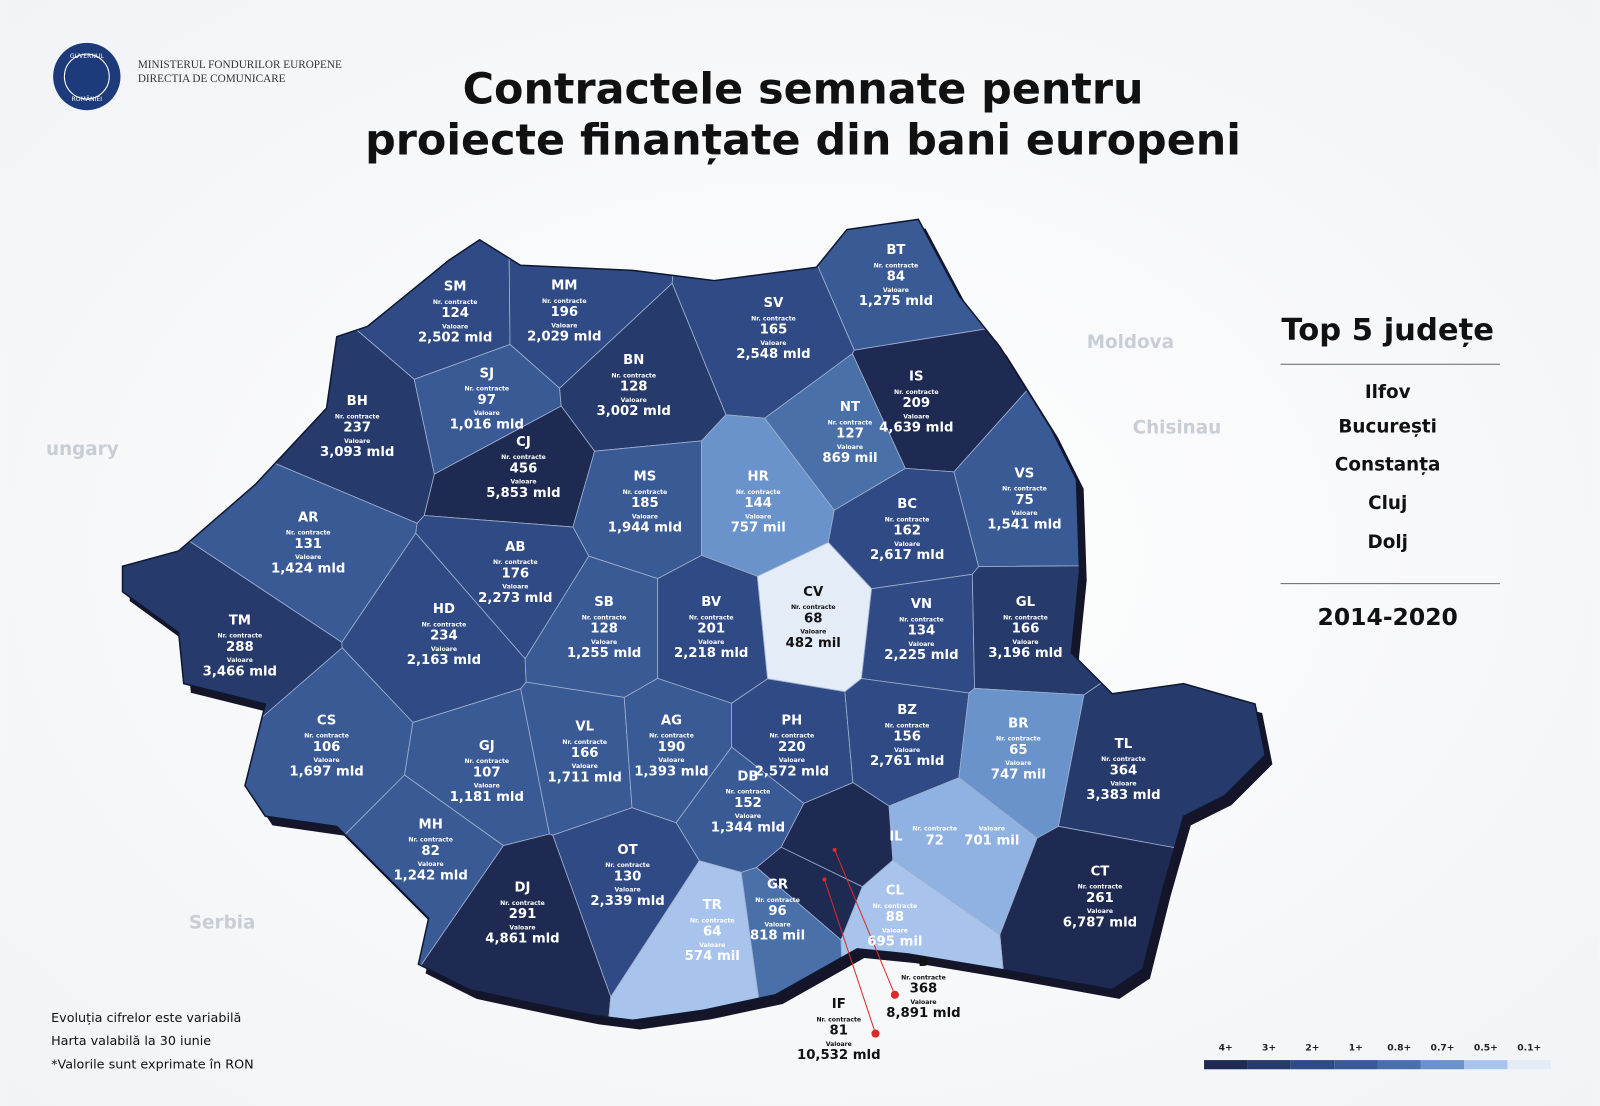 The height and width of the screenshot is (1106, 1600). Describe the element at coordinates (327, 720) in the screenshot. I see `county-code: CS` at that location.